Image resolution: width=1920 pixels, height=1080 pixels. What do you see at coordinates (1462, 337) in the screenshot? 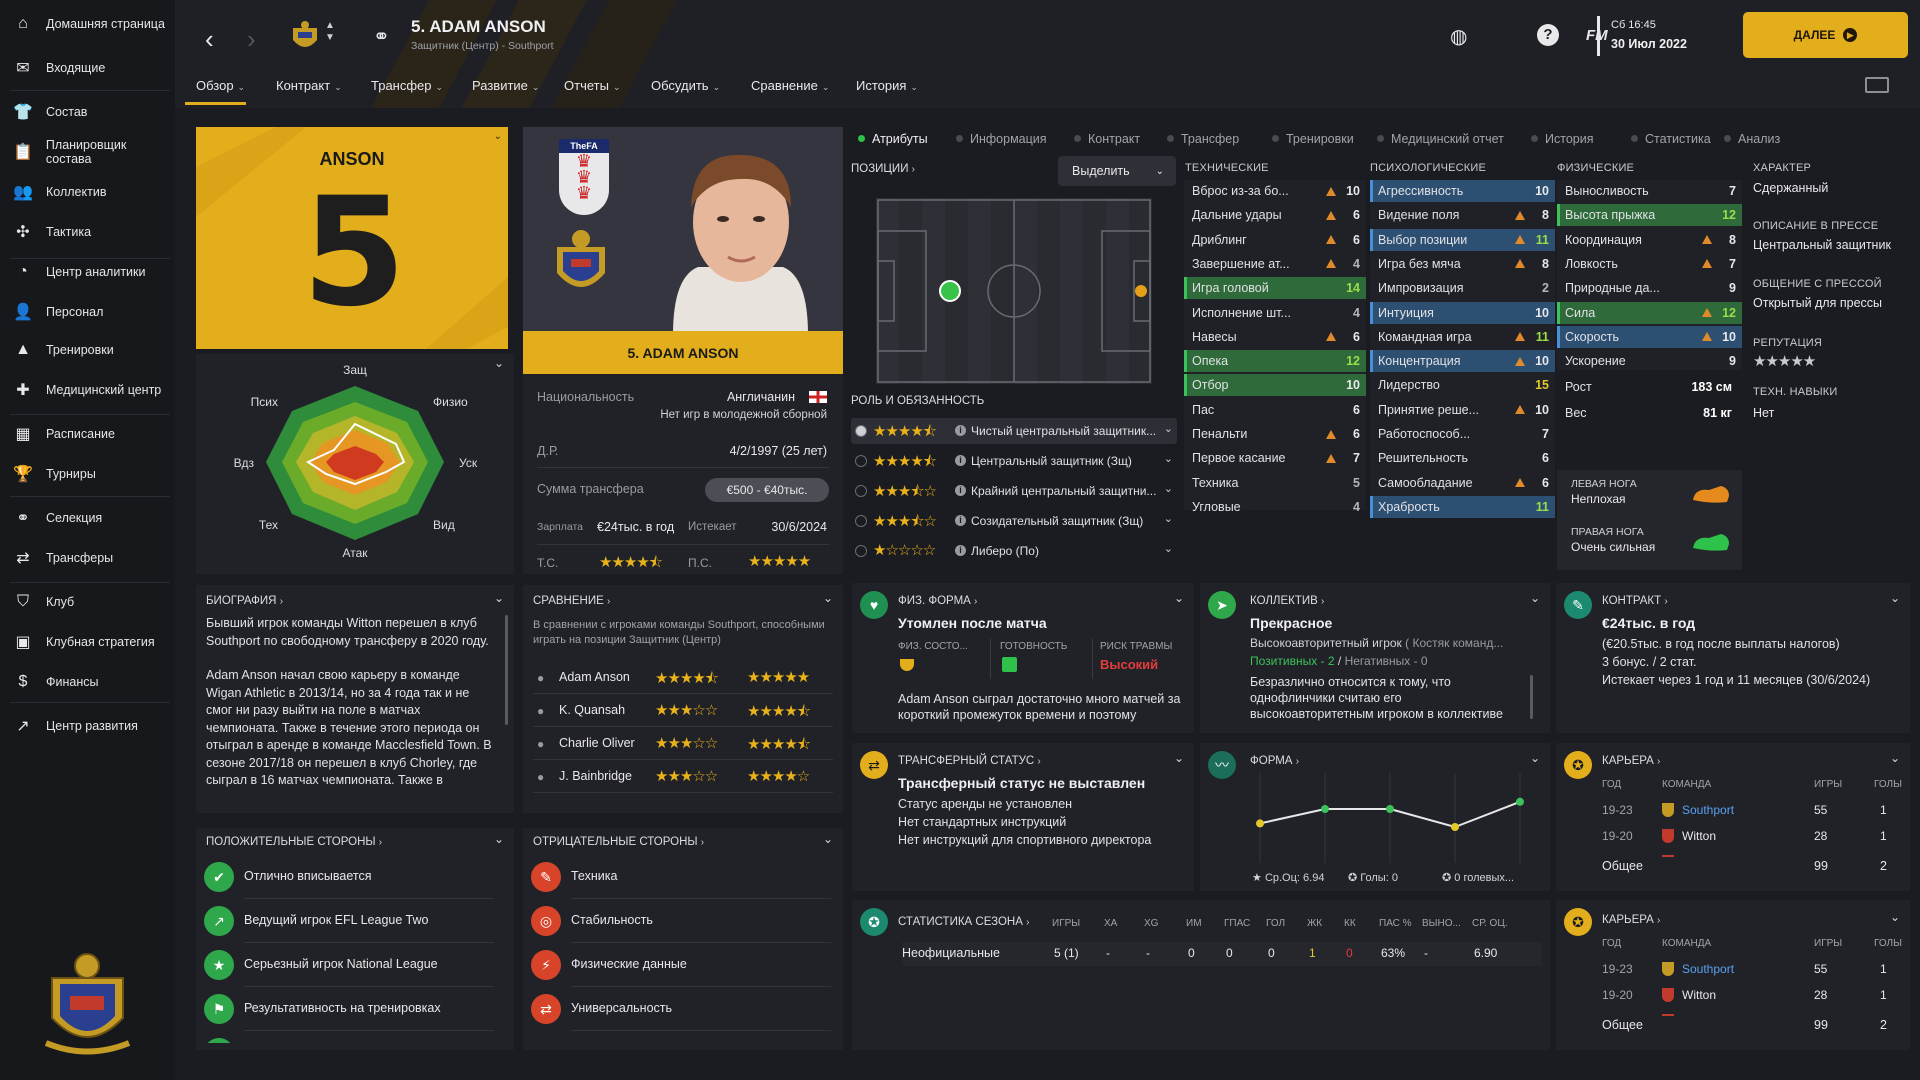
I see `attribute-row: Командная игра 11` at bounding box center [1462, 337].